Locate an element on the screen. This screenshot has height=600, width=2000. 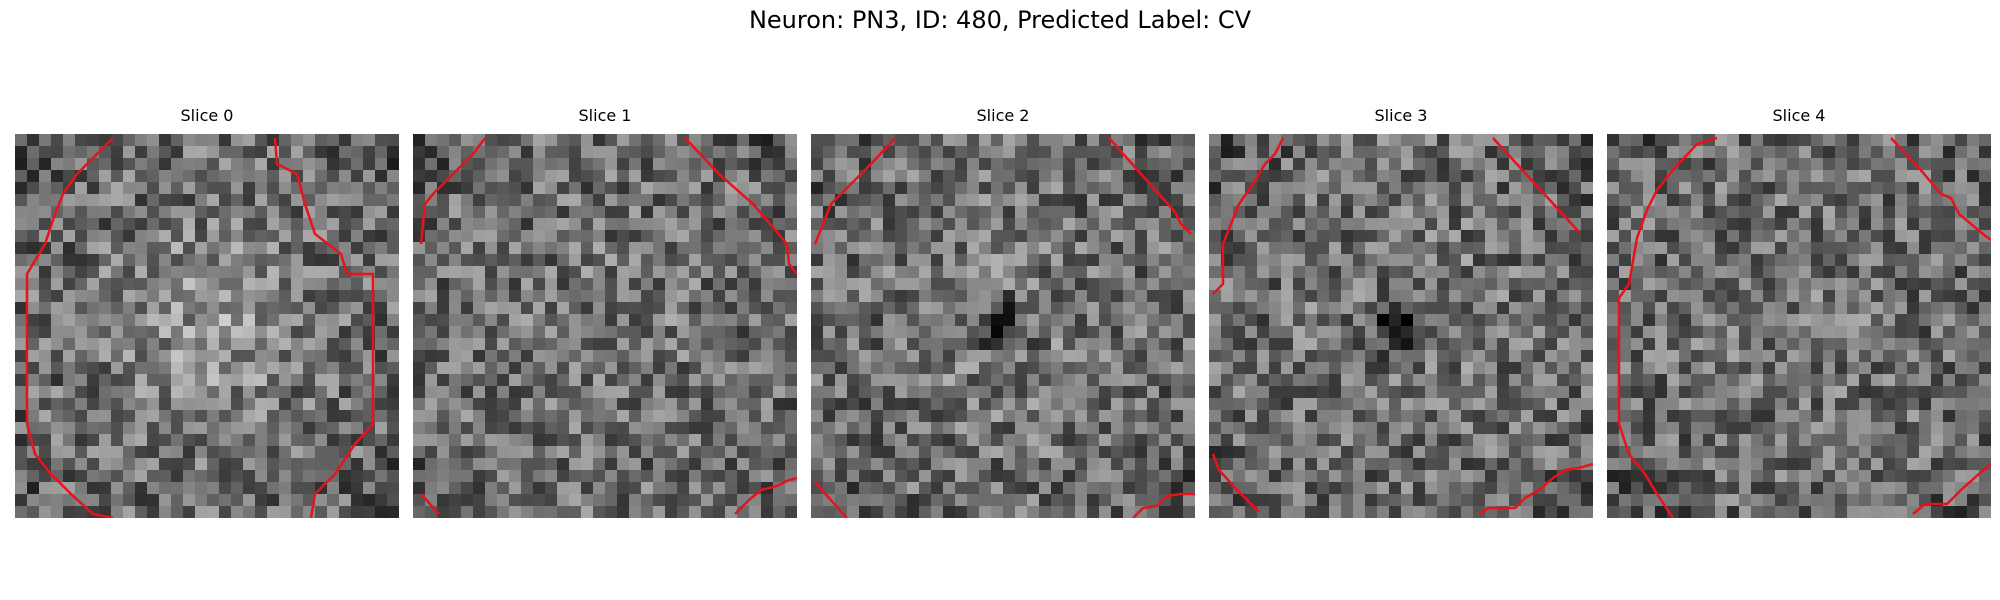
slice-title-0: Slice 0 is located at coordinates (207, 115).